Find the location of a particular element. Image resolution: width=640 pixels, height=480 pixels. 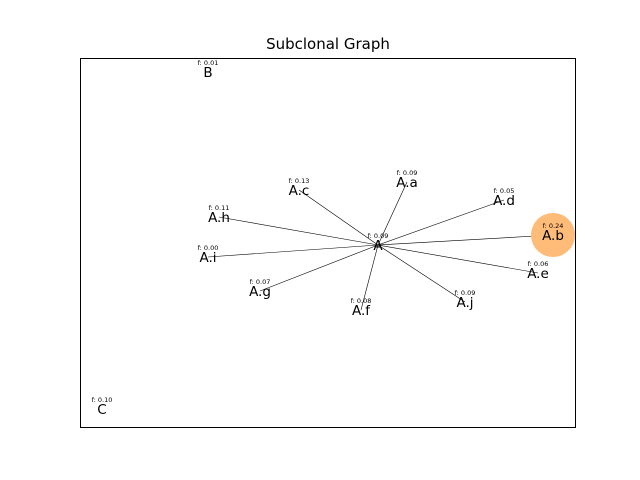

node-a-g: f: 0.07A.g is located at coordinates (260, 289).